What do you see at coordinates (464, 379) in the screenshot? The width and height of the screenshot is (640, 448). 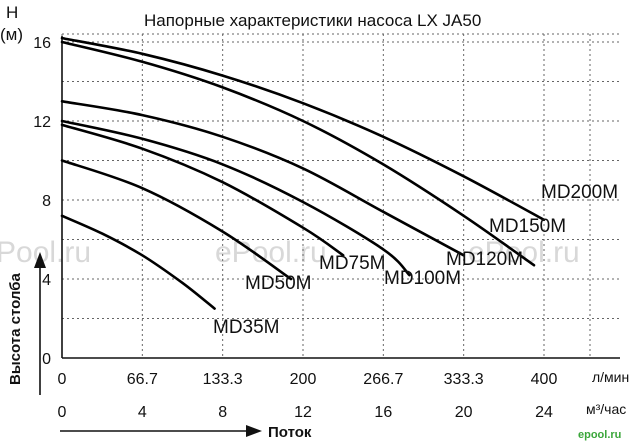 I see `x-tick-label-lpm: 333.3` at bounding box center [464, 379].